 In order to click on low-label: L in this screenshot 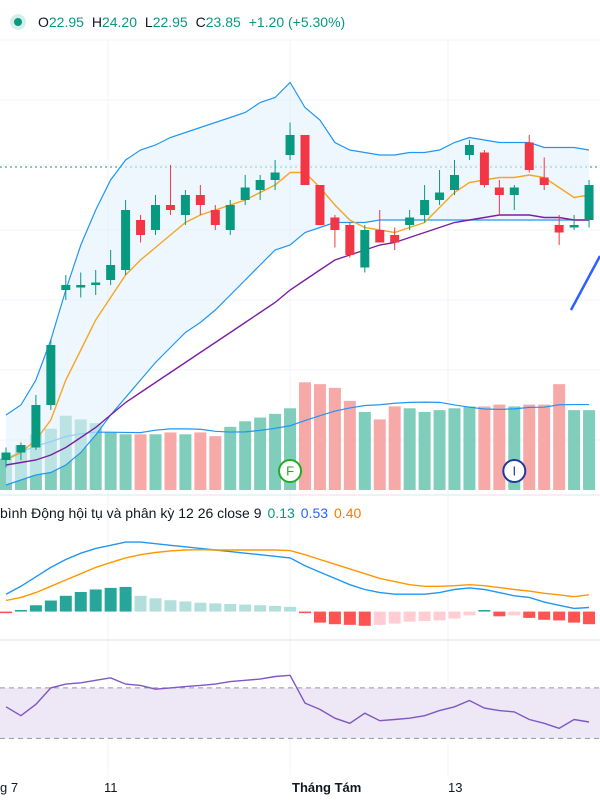, I will do `click(148, 22)`.